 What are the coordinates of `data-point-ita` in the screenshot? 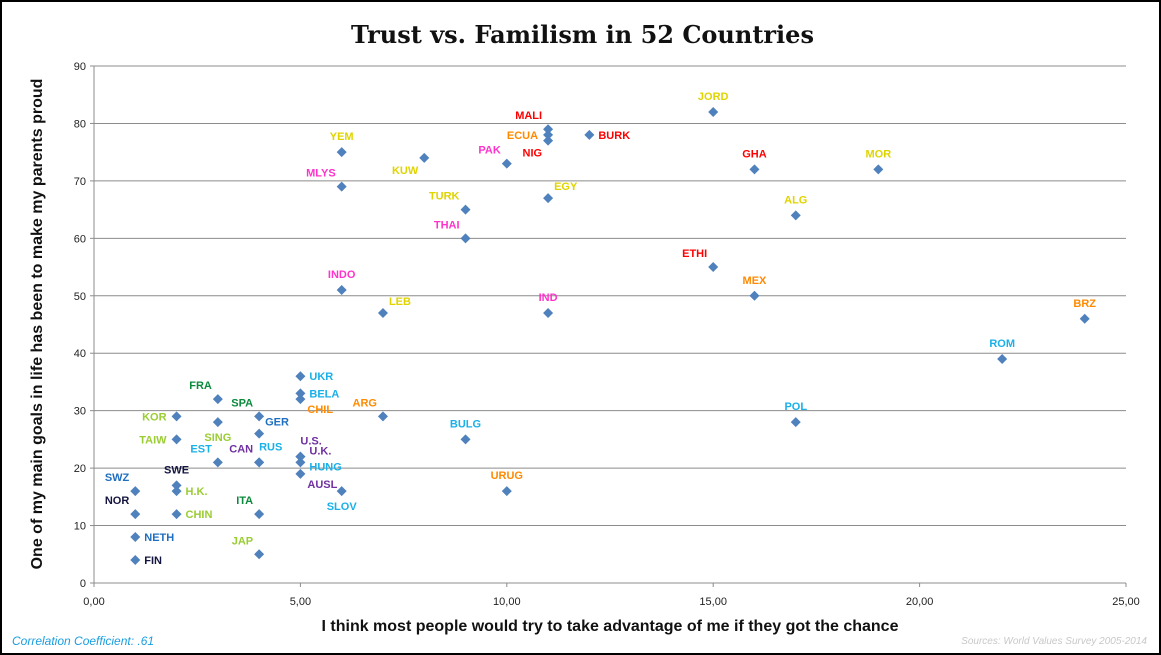 It's located at (259, 514).